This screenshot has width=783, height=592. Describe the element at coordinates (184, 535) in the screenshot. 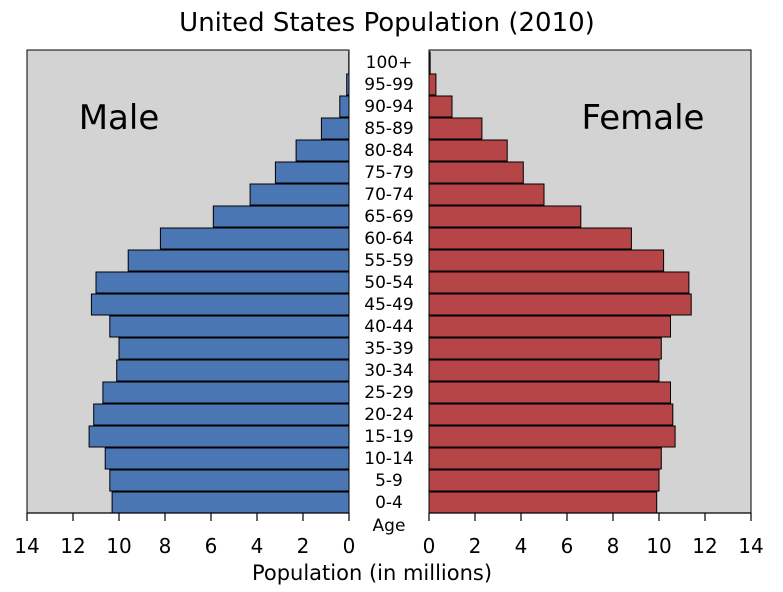

I see `male-ticks: 0 2 4 6 8 10 12 14` at that location.